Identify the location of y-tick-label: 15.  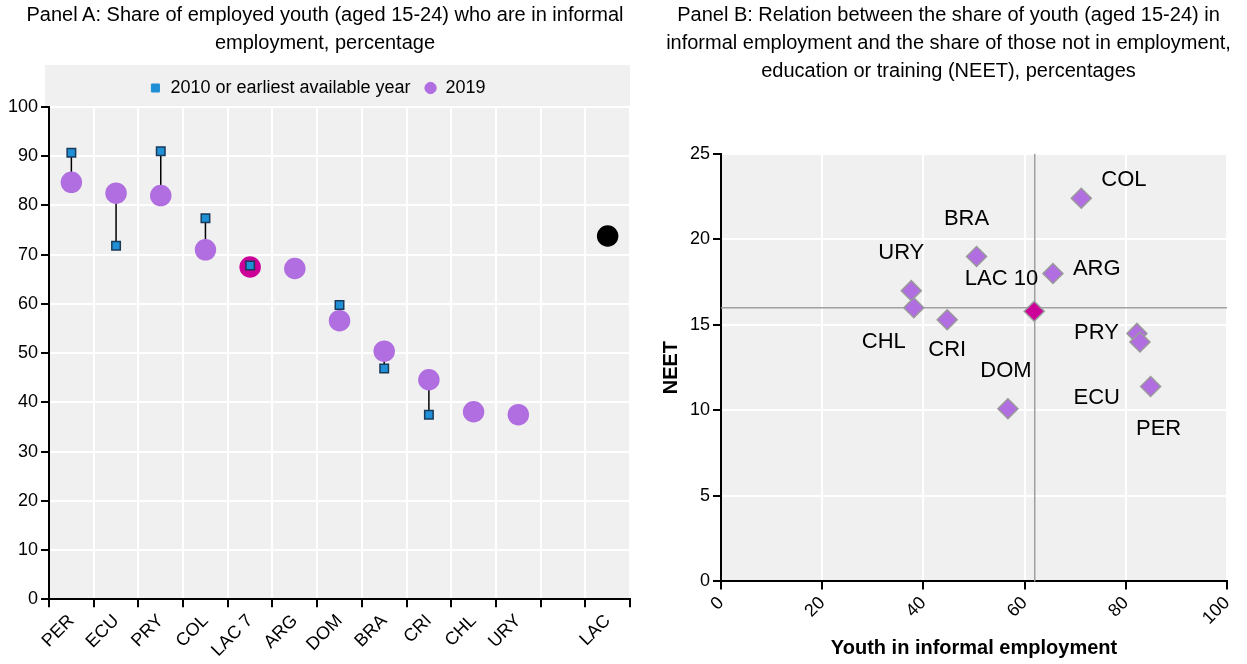
(700, 323).